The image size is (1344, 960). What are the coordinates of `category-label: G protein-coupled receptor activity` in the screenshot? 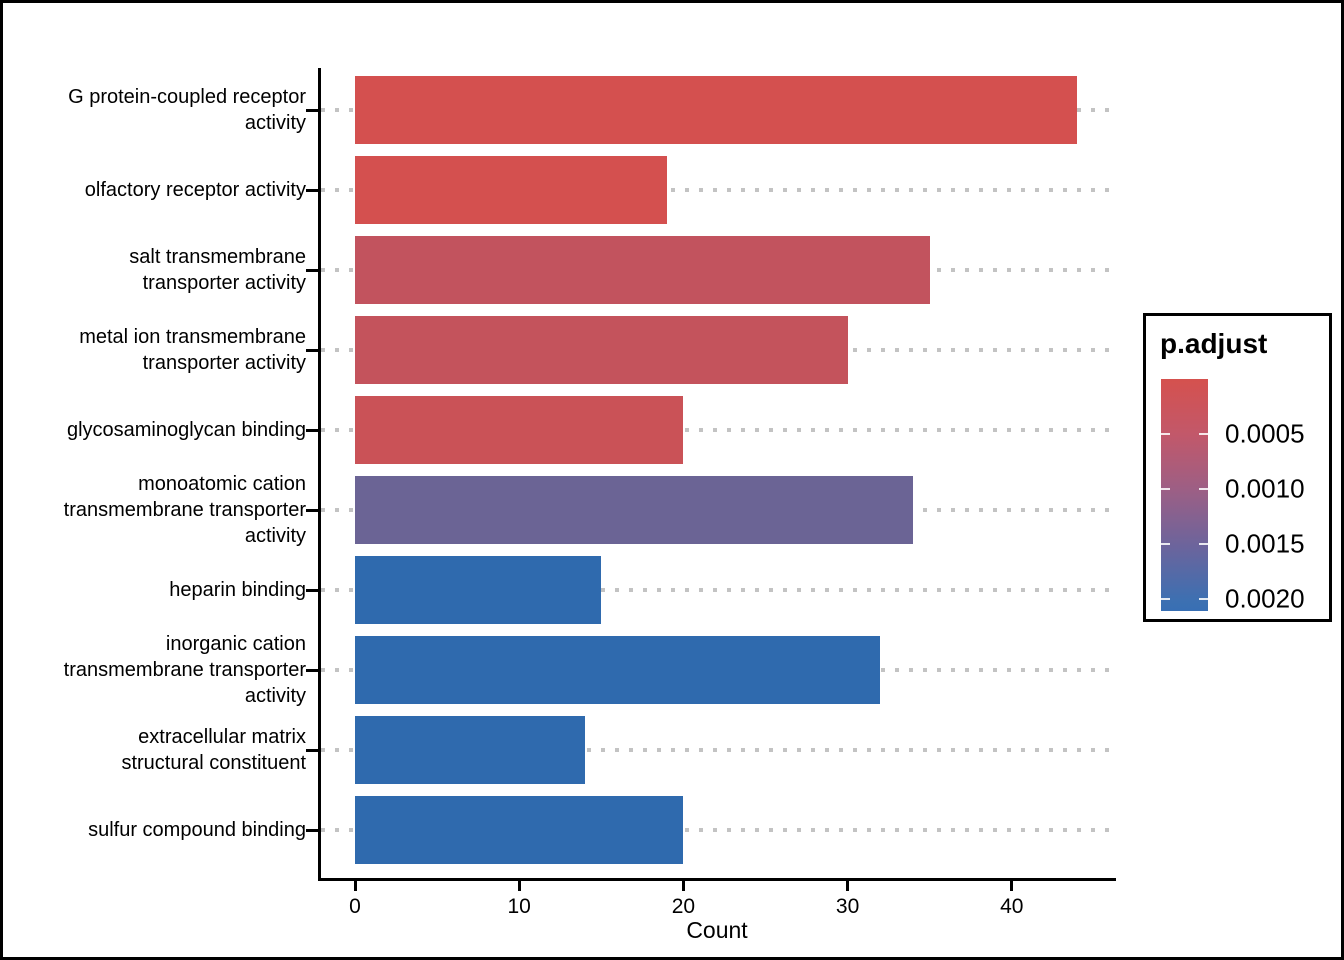 It's located at (187, 110).